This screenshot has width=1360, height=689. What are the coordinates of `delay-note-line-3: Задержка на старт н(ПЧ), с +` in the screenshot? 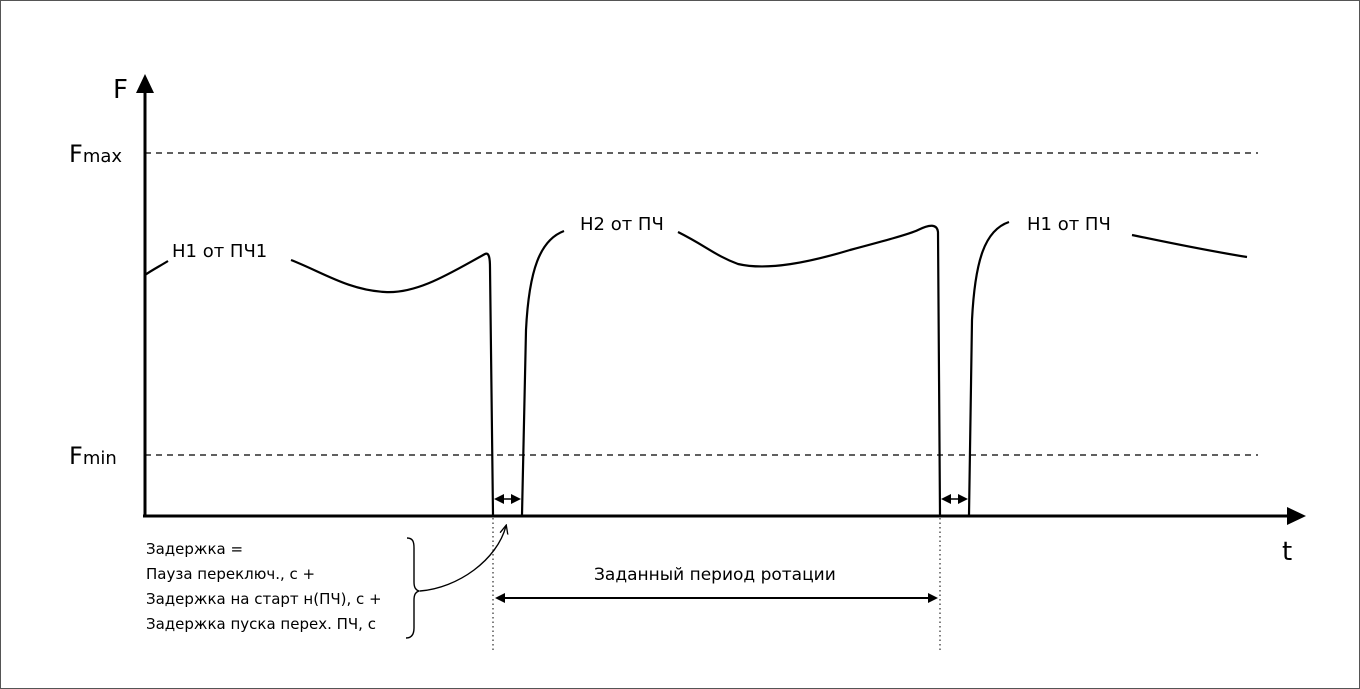 It's located at (264, 599).